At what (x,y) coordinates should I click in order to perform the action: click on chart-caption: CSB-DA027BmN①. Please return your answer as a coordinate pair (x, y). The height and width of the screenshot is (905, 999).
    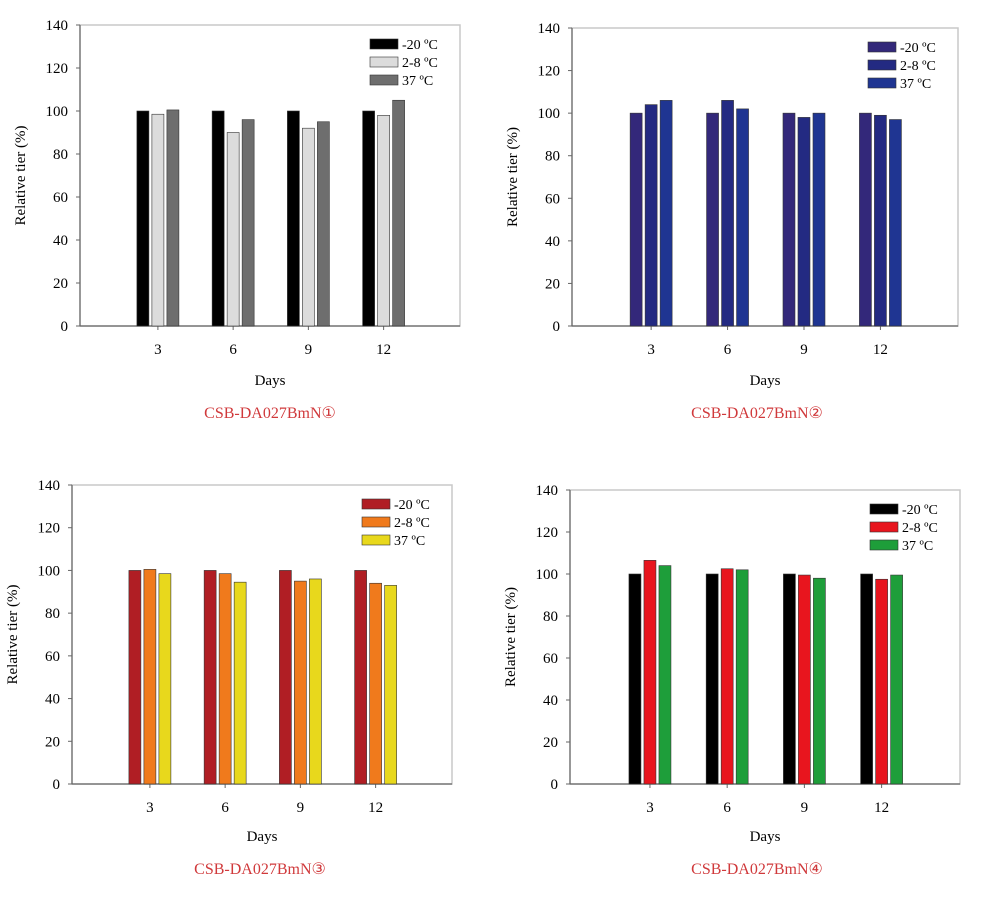
    Looking at the image, I should click on (270, 413).